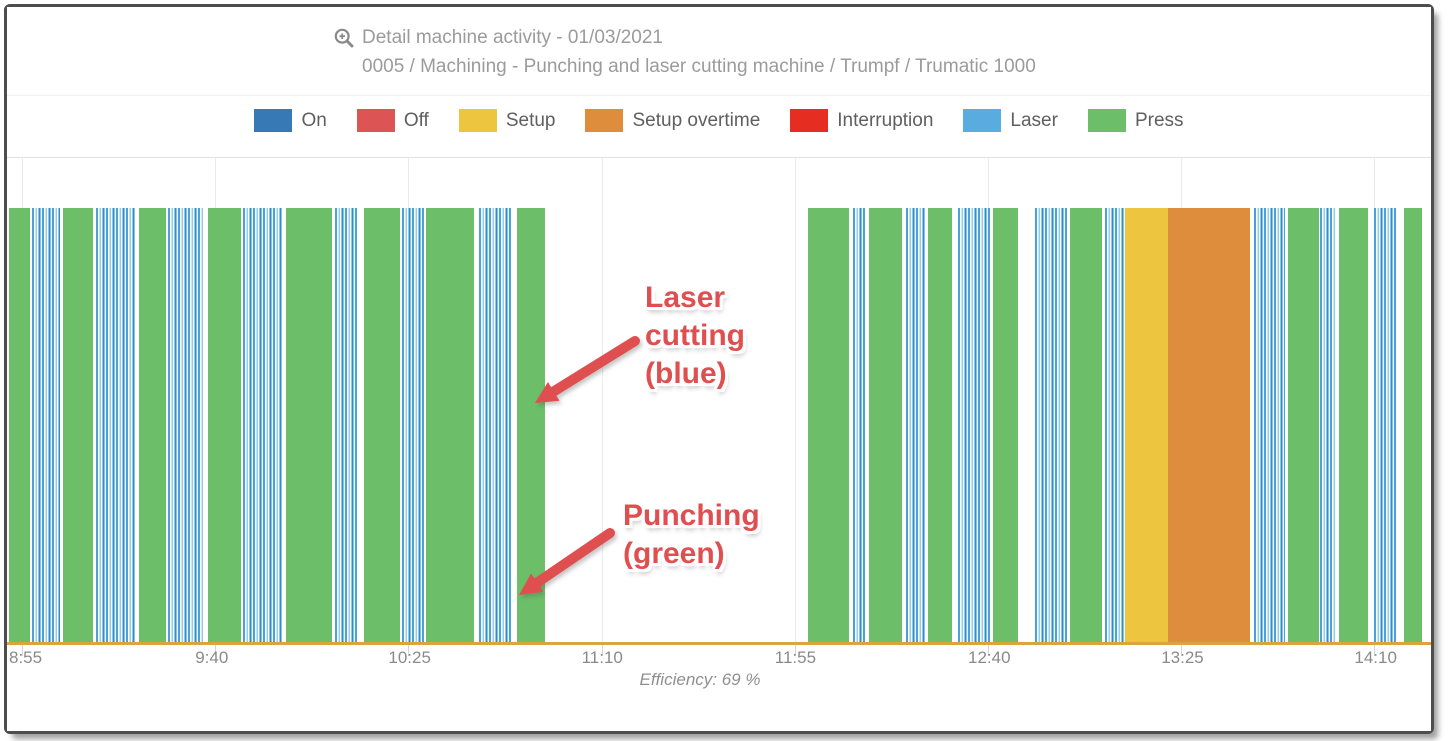 This screenshot has width=1453, height=741. What do you see at coordinates (685, 297) in the screenshot?
I see `annotation-line: Laser` at bounding box center [685, 297].